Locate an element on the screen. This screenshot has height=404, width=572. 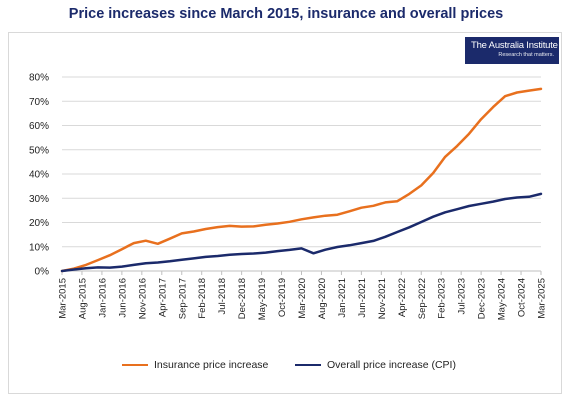
x-tick-label: Sep-2022 is located at coordinates (422, 298).